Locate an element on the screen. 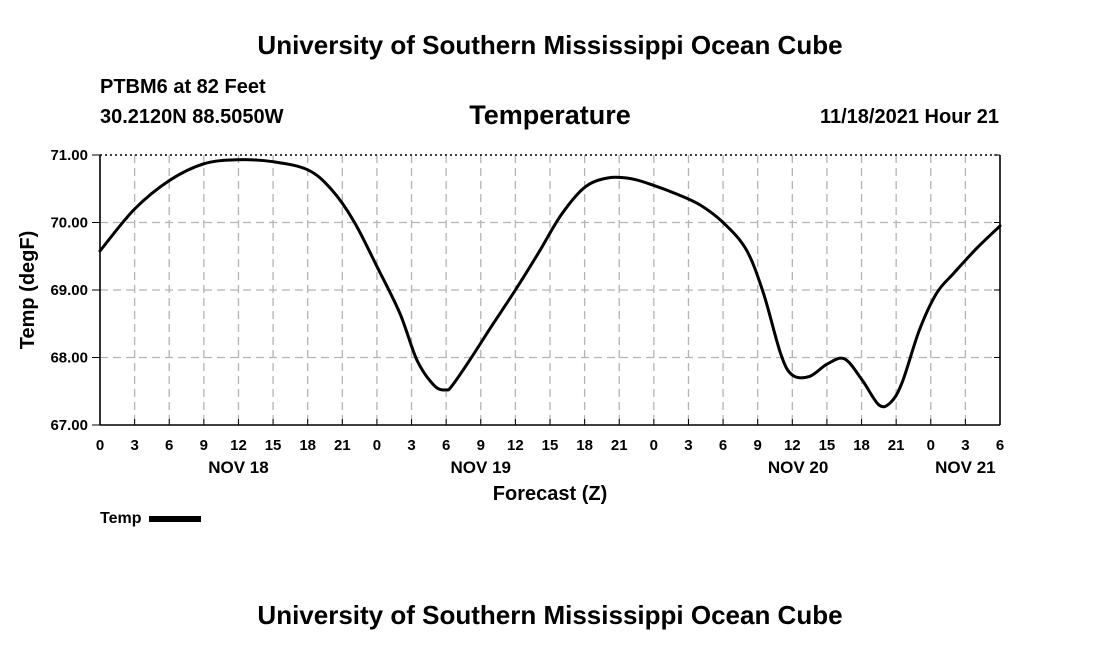  x-day-label: NOV 18 is located at coordinates (238, 467).